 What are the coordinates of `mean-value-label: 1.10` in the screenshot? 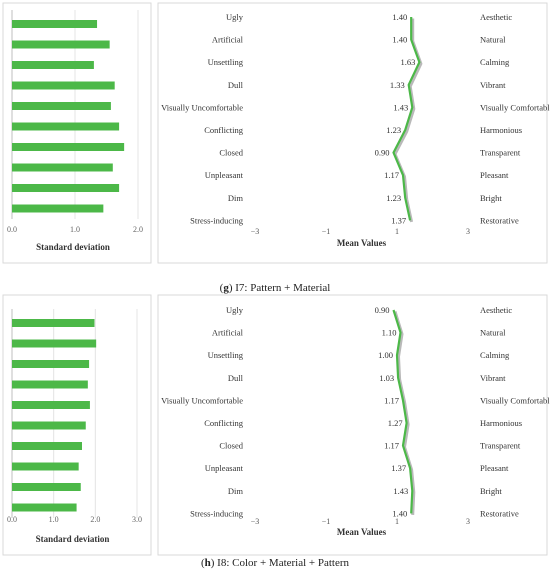 It's located at (389, 333).